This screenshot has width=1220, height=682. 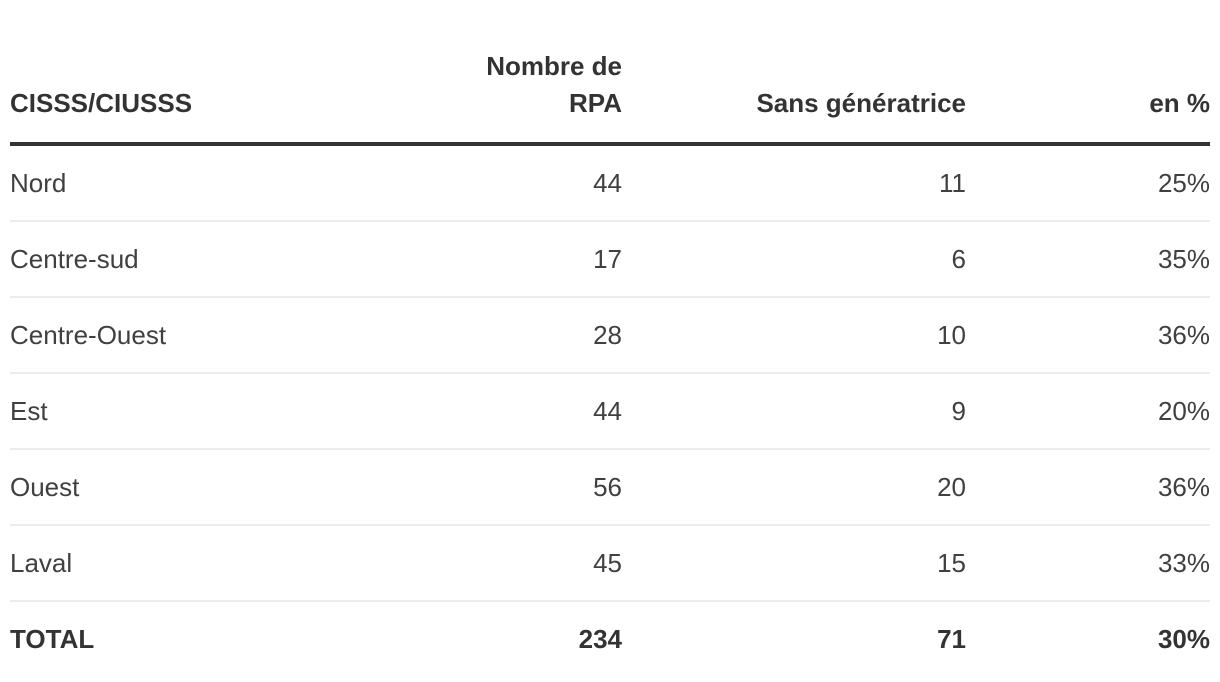 What do you see at coordinates (526, 259) in the screenshot?
I see `cell-nombre-rpa: 17` at bounding box center [526, 259].